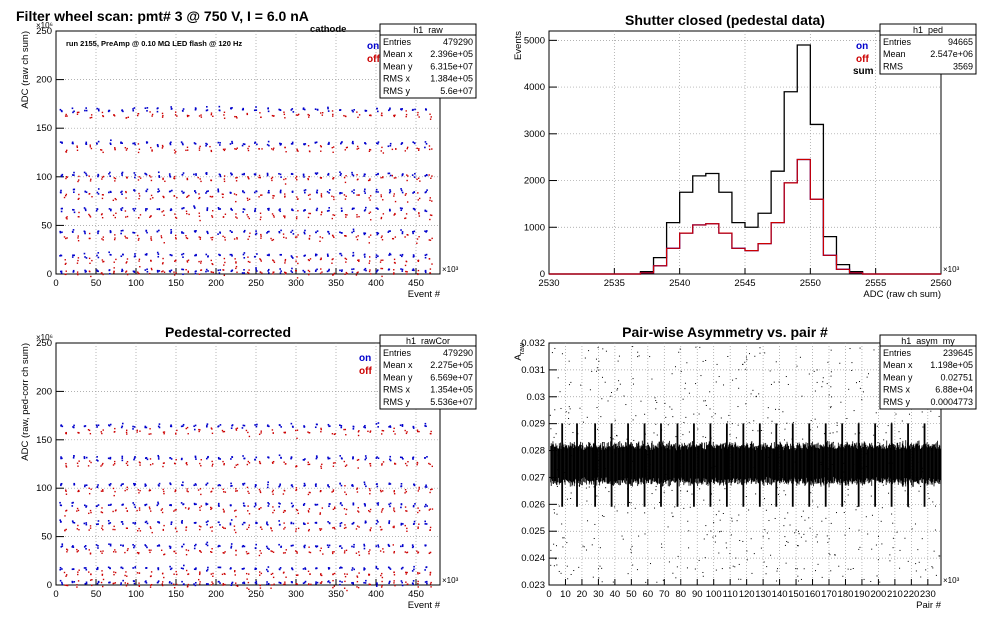 The image size is (996, 627). What do you see at coordinates (397, 402) in the screenshot?
I see `cor-stats-label: RMS y` at bounding box center [397, 402].